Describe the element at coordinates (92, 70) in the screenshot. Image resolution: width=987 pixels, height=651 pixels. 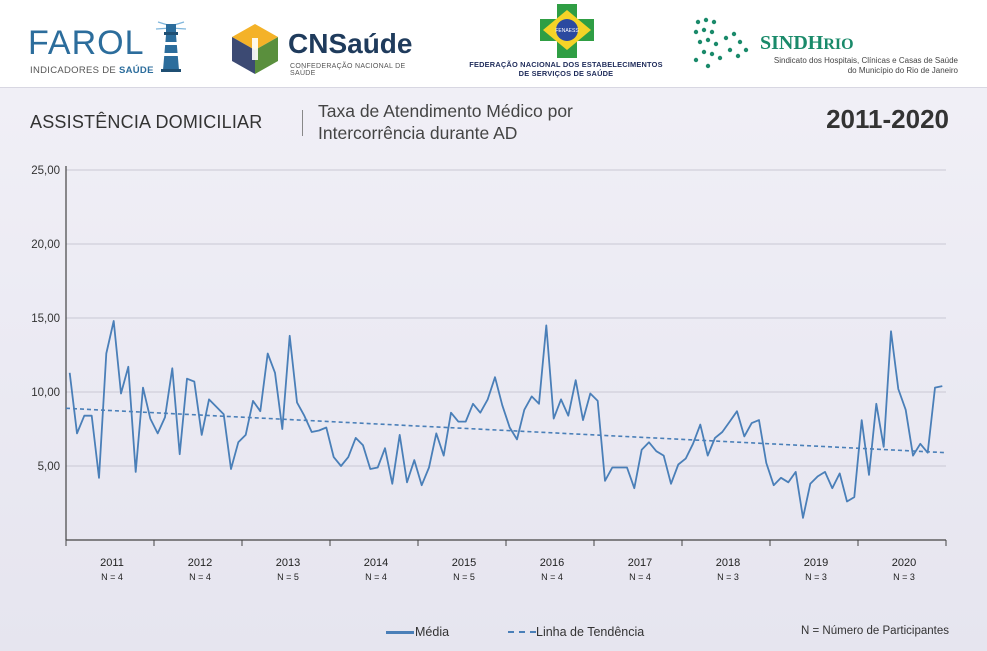
I see `farol-tagline: INDICADORES DE SAÚDE` at that location.